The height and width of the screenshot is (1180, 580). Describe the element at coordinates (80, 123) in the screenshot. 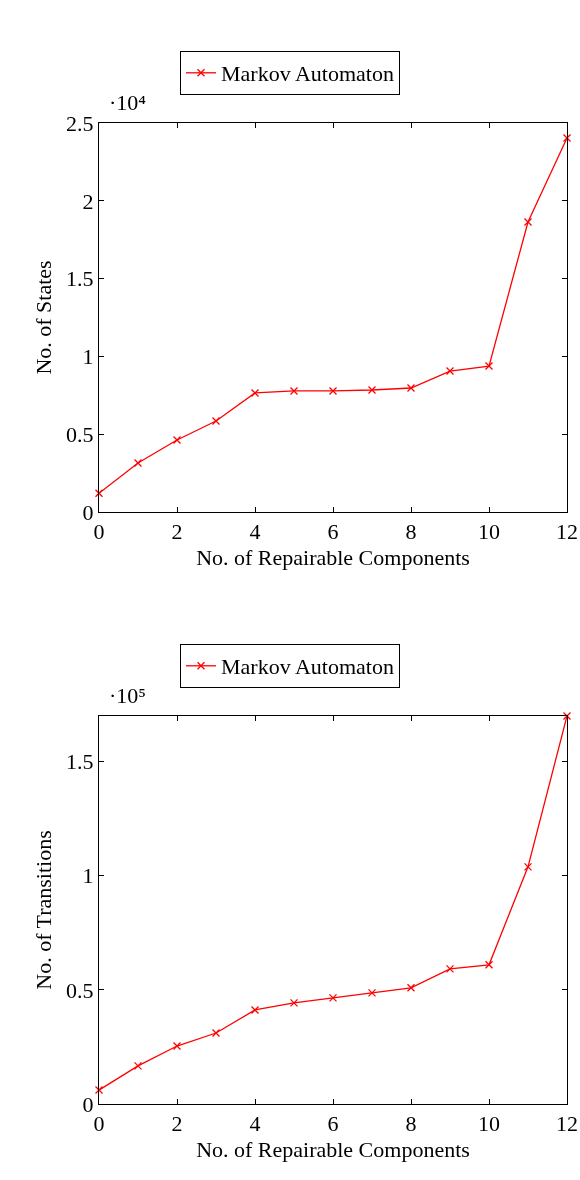

I see `y-tick-label: 2.5` at that location.